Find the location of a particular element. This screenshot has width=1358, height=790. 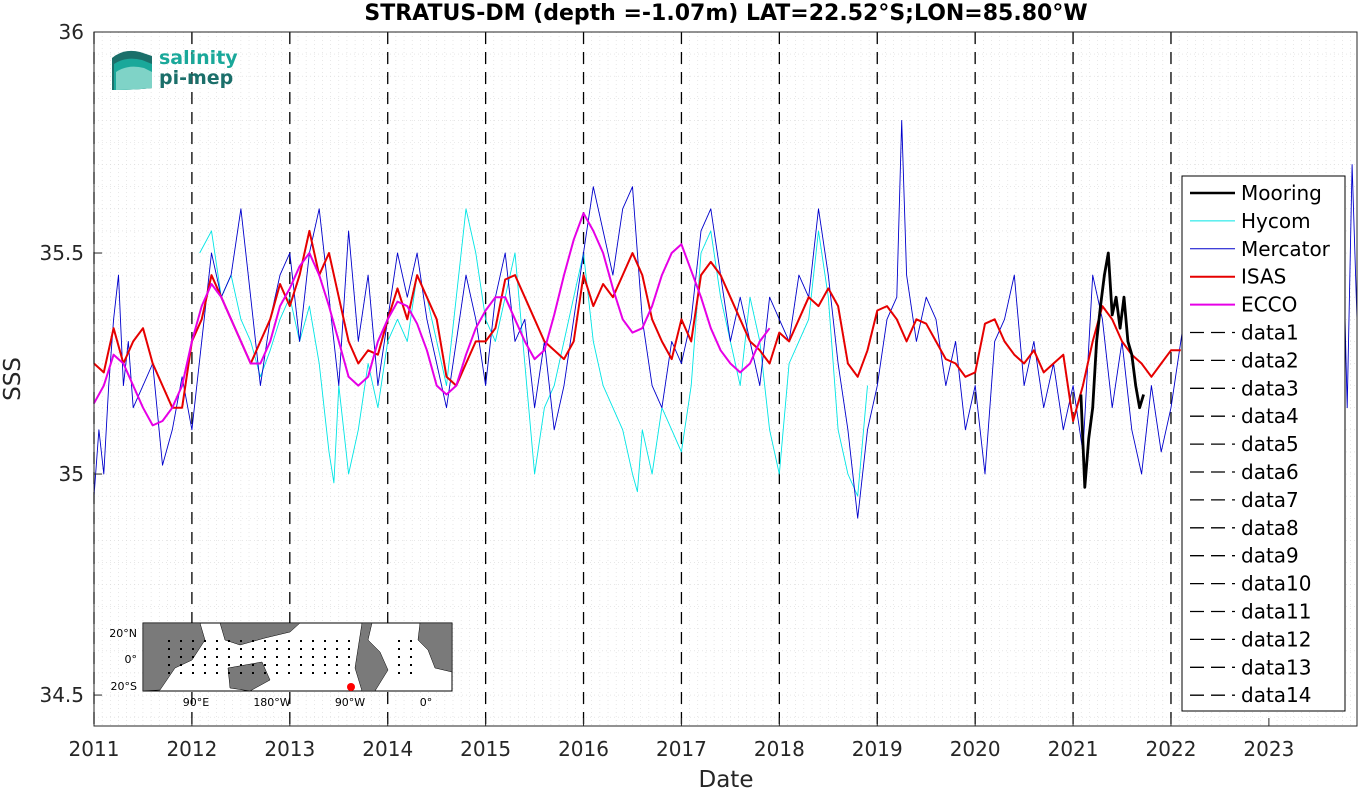

legend-label-mooring: Mooring is located at coordinates (1281, 193).